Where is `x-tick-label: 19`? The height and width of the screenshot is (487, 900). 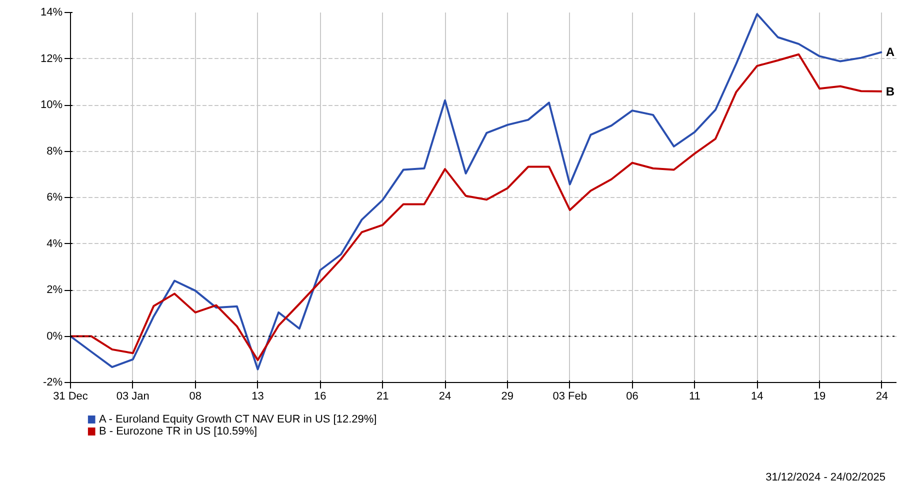 x-tick-label: 19 is located at coordinates (819, 396).